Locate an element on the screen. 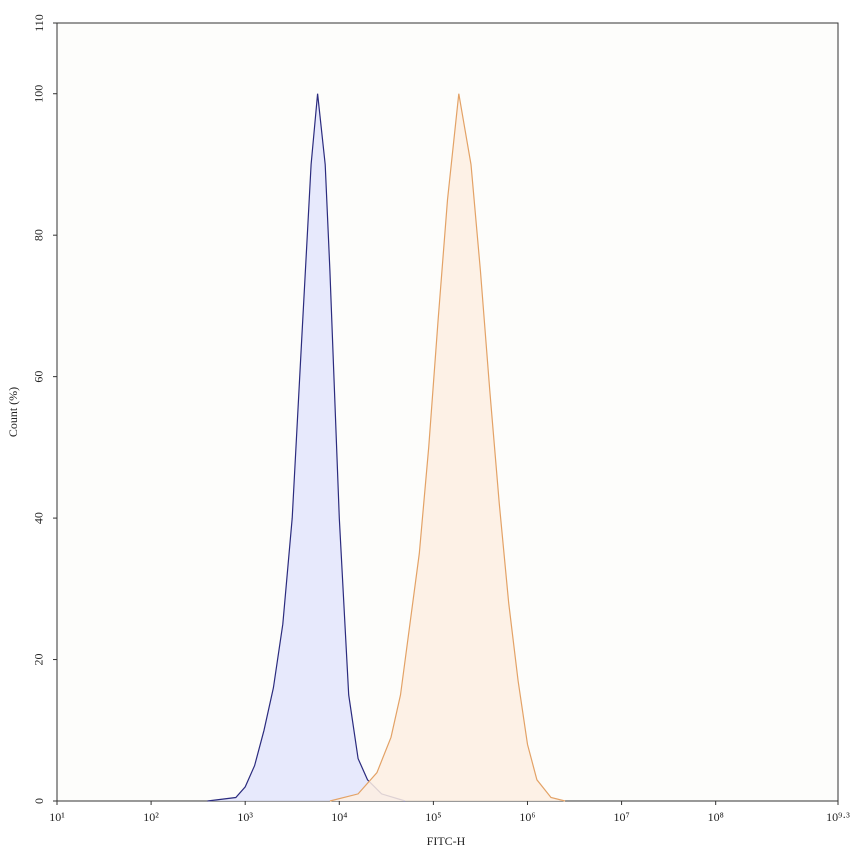  y-tick-label: 0 is located at coordinates (39, 801).